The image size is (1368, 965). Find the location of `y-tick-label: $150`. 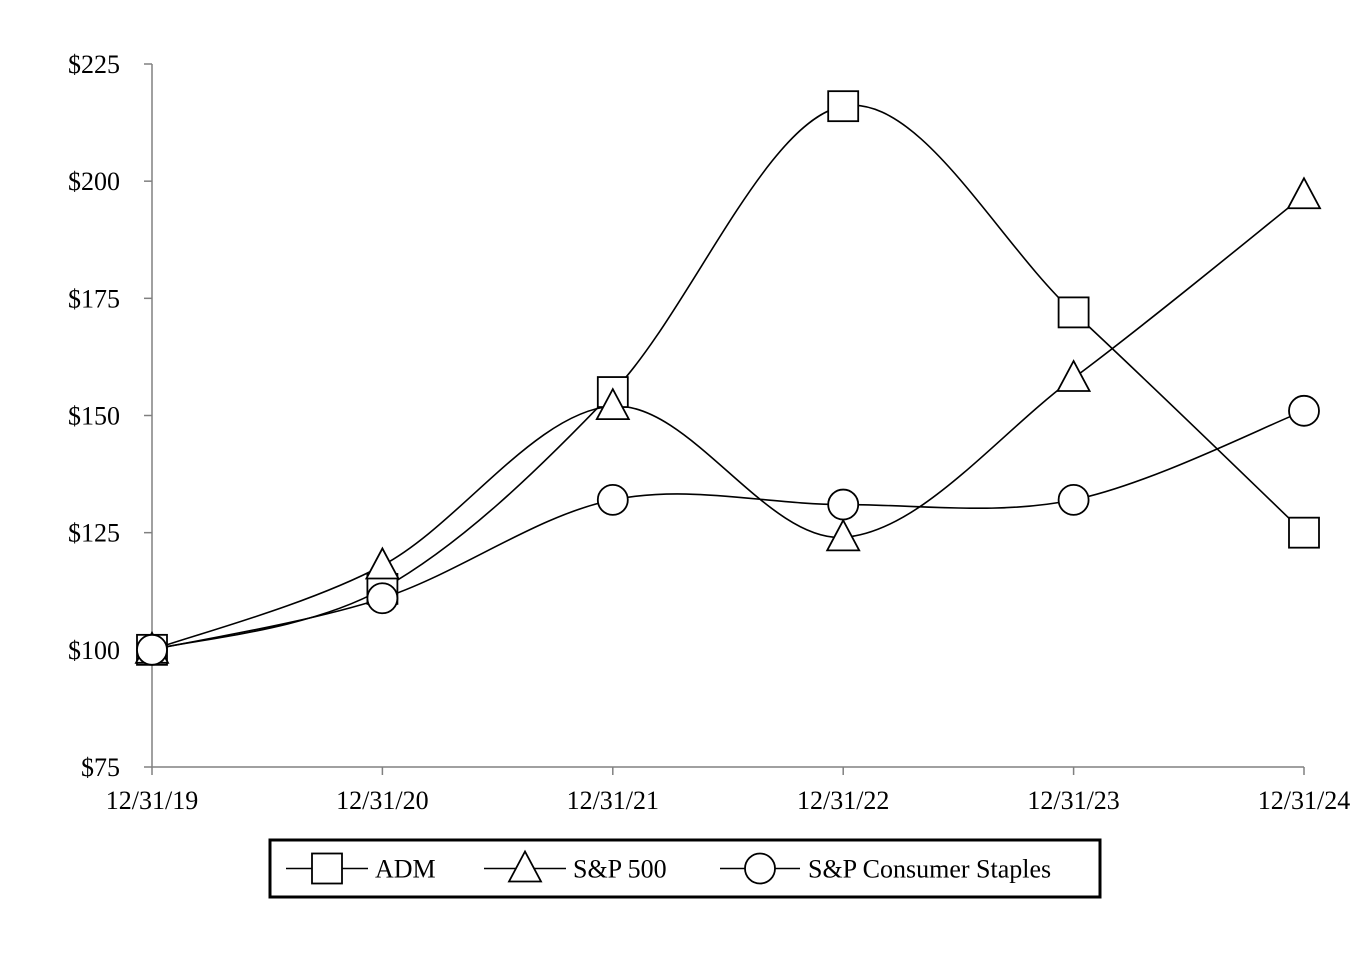

y-tick-label: $150 is located at coordinates (94, 416).